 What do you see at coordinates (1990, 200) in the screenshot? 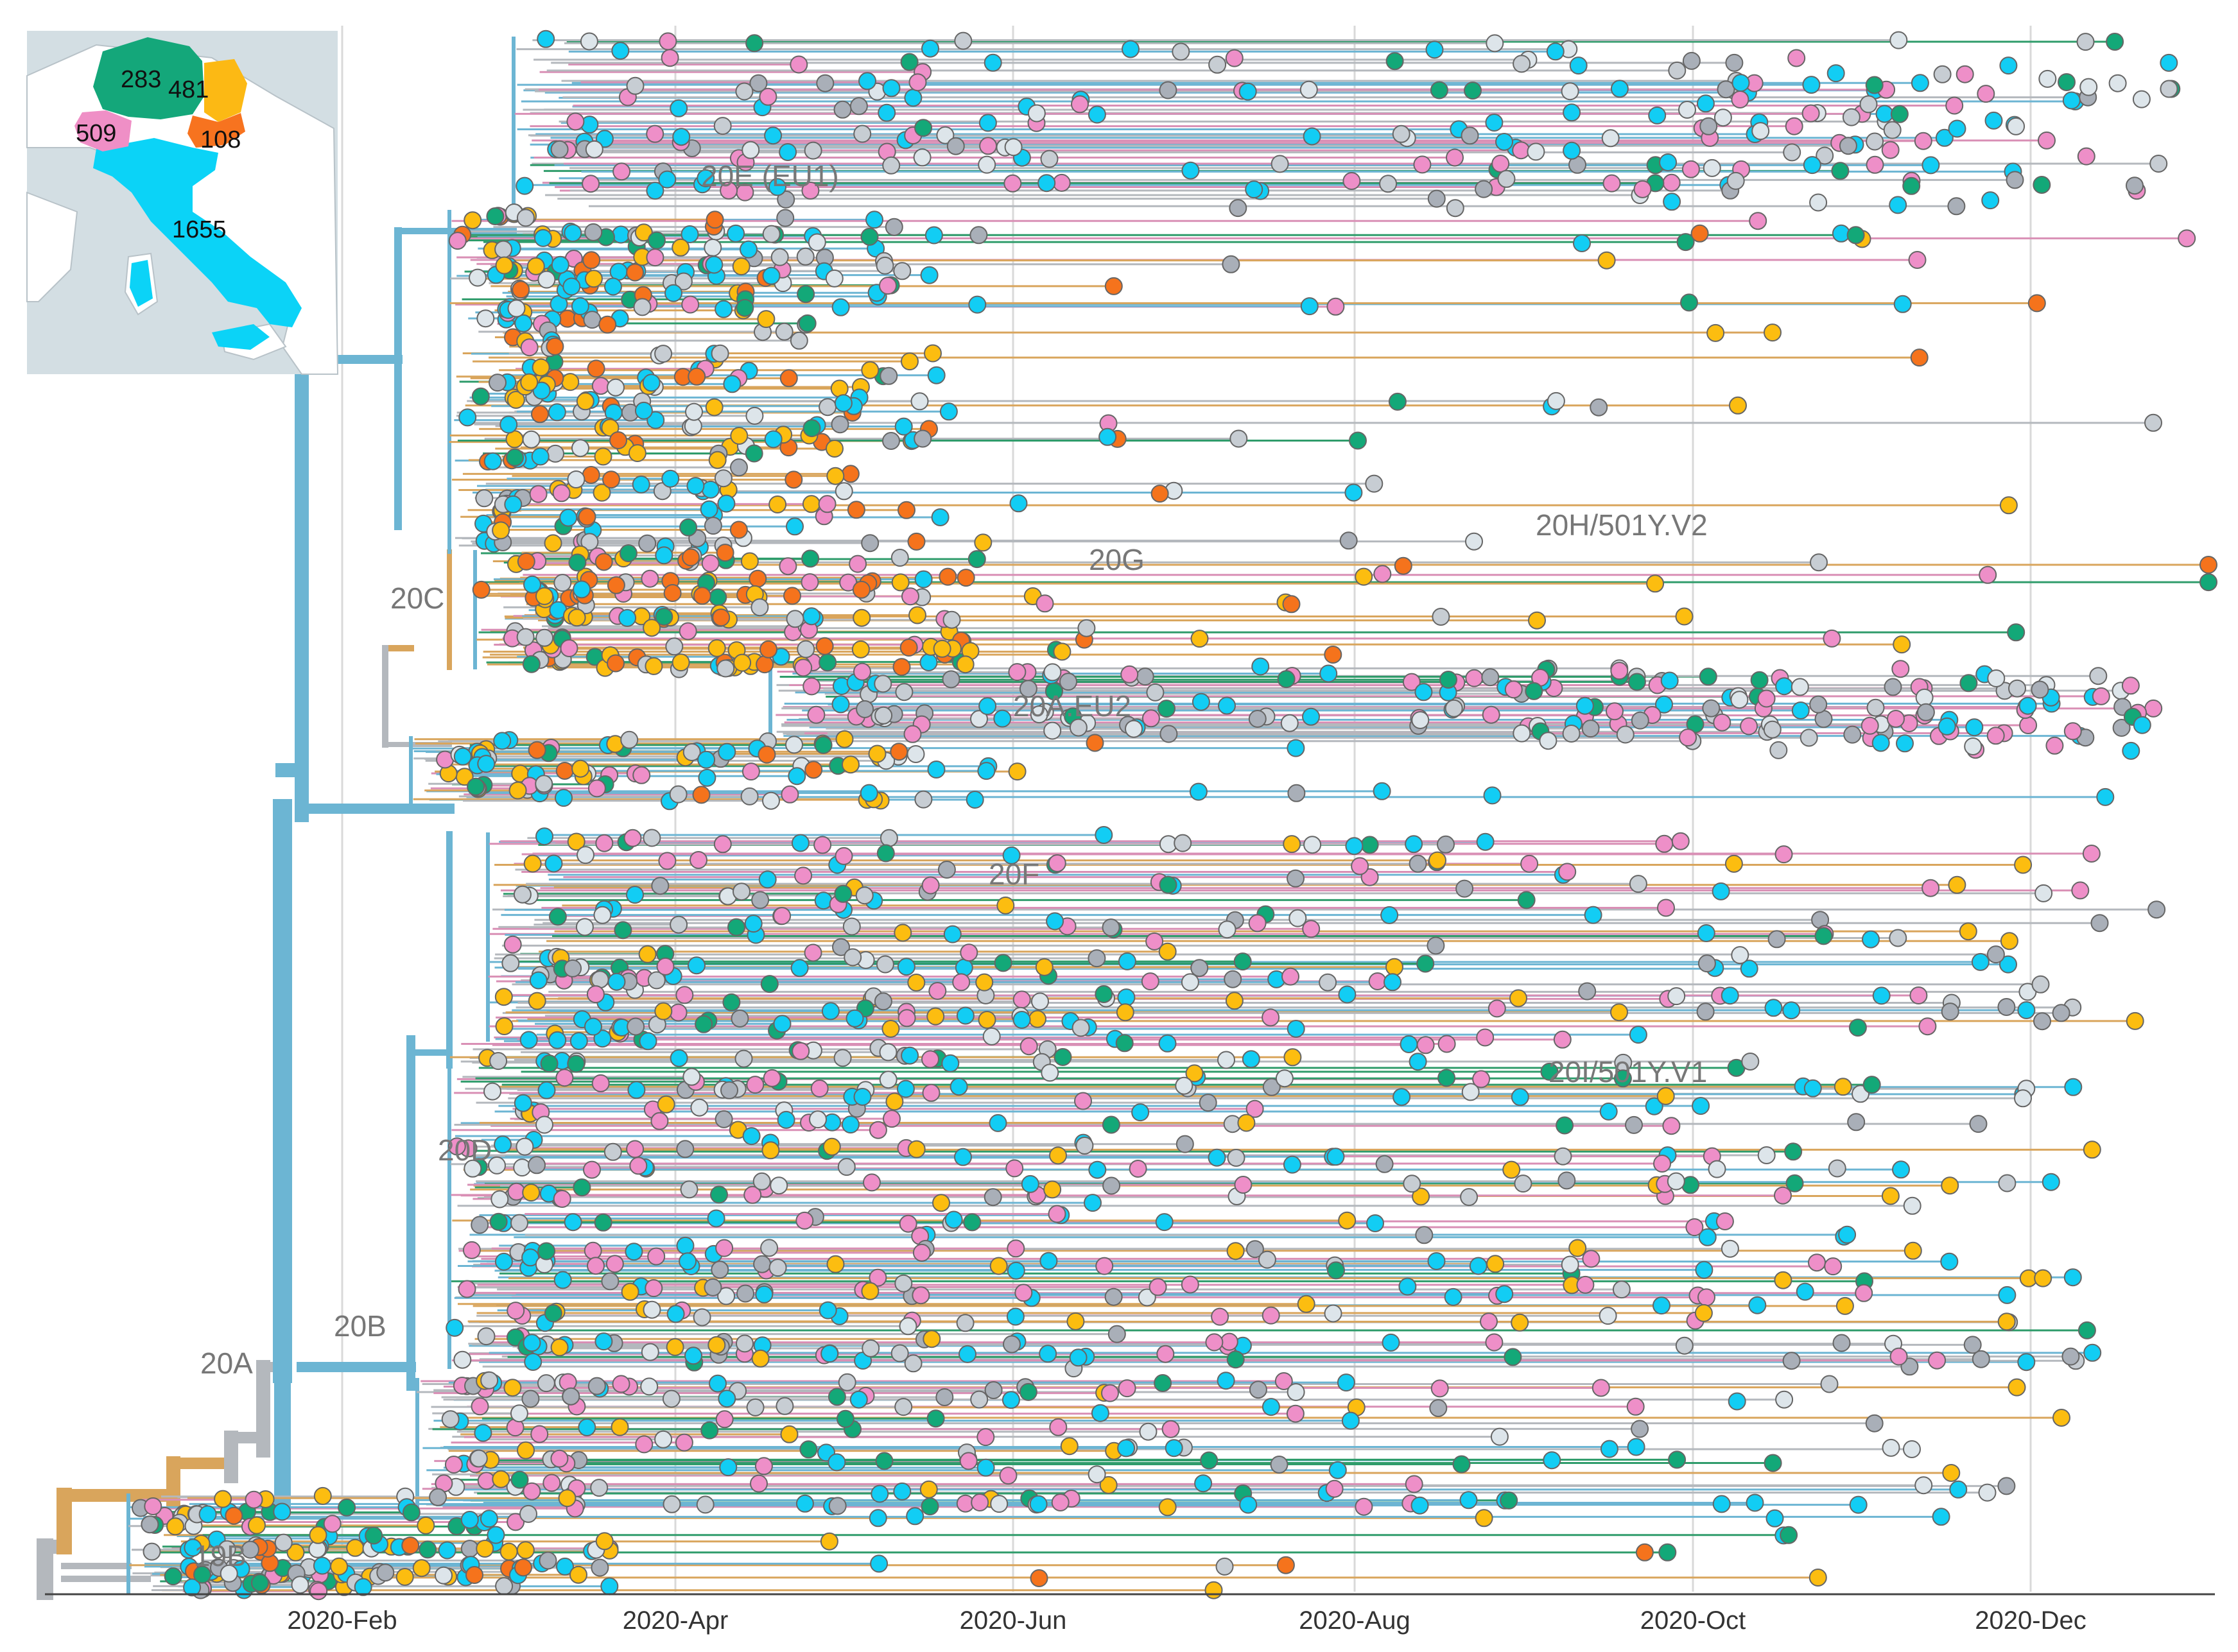
I see `tree-tip-2051` at bounding box center [1990, 200].